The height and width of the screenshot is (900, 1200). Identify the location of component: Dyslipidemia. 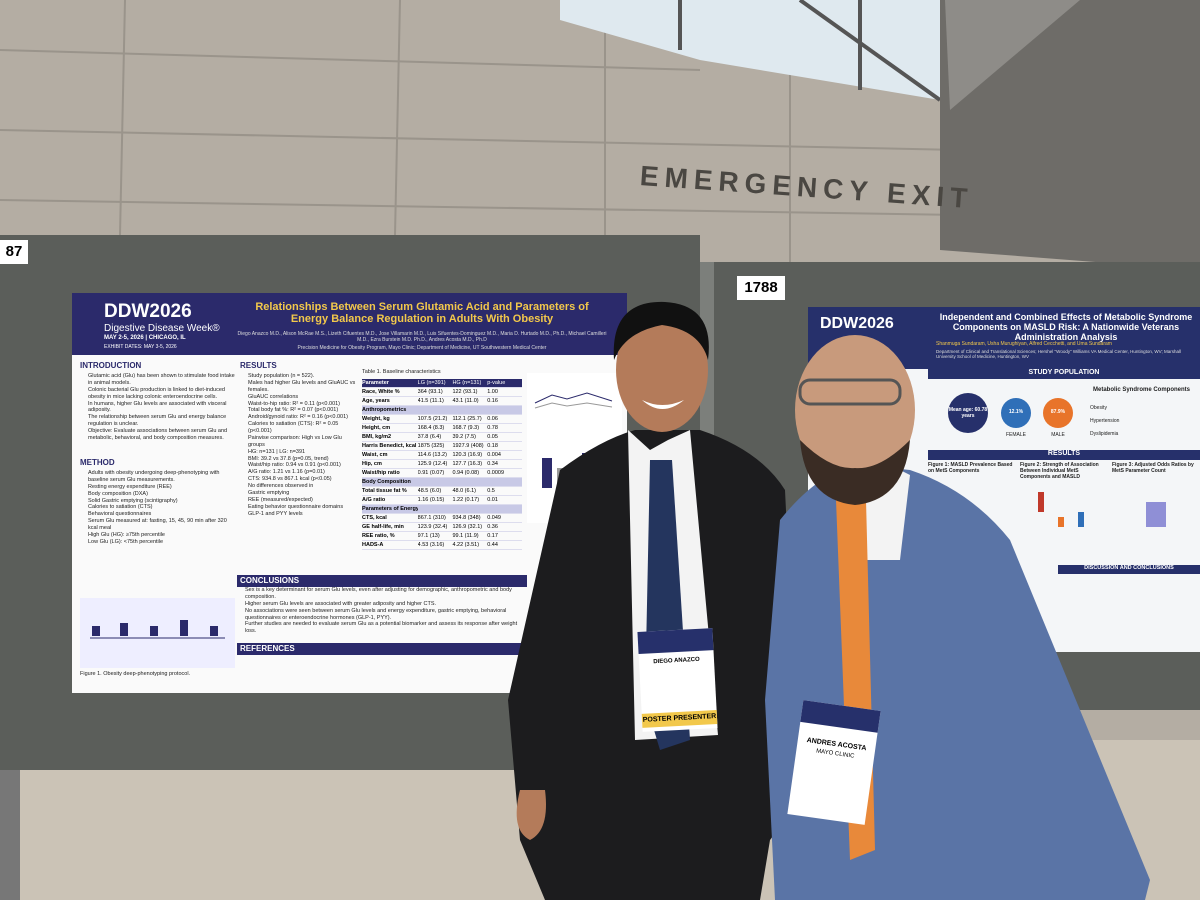
(1104, 434).